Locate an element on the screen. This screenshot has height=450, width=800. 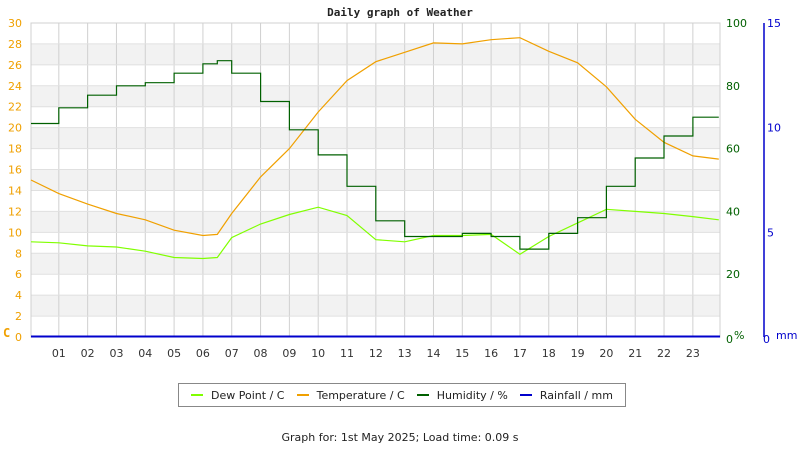
svg-text: 2 is located at coordinates (18, 316).